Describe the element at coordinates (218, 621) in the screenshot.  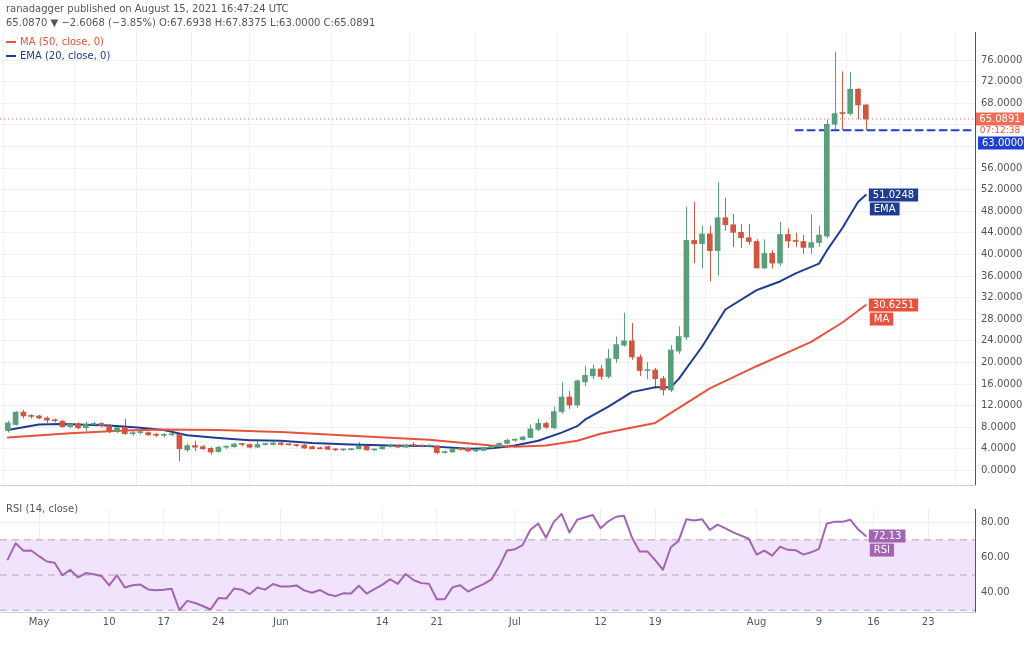
I see `x-tick-label: 24` at that location.